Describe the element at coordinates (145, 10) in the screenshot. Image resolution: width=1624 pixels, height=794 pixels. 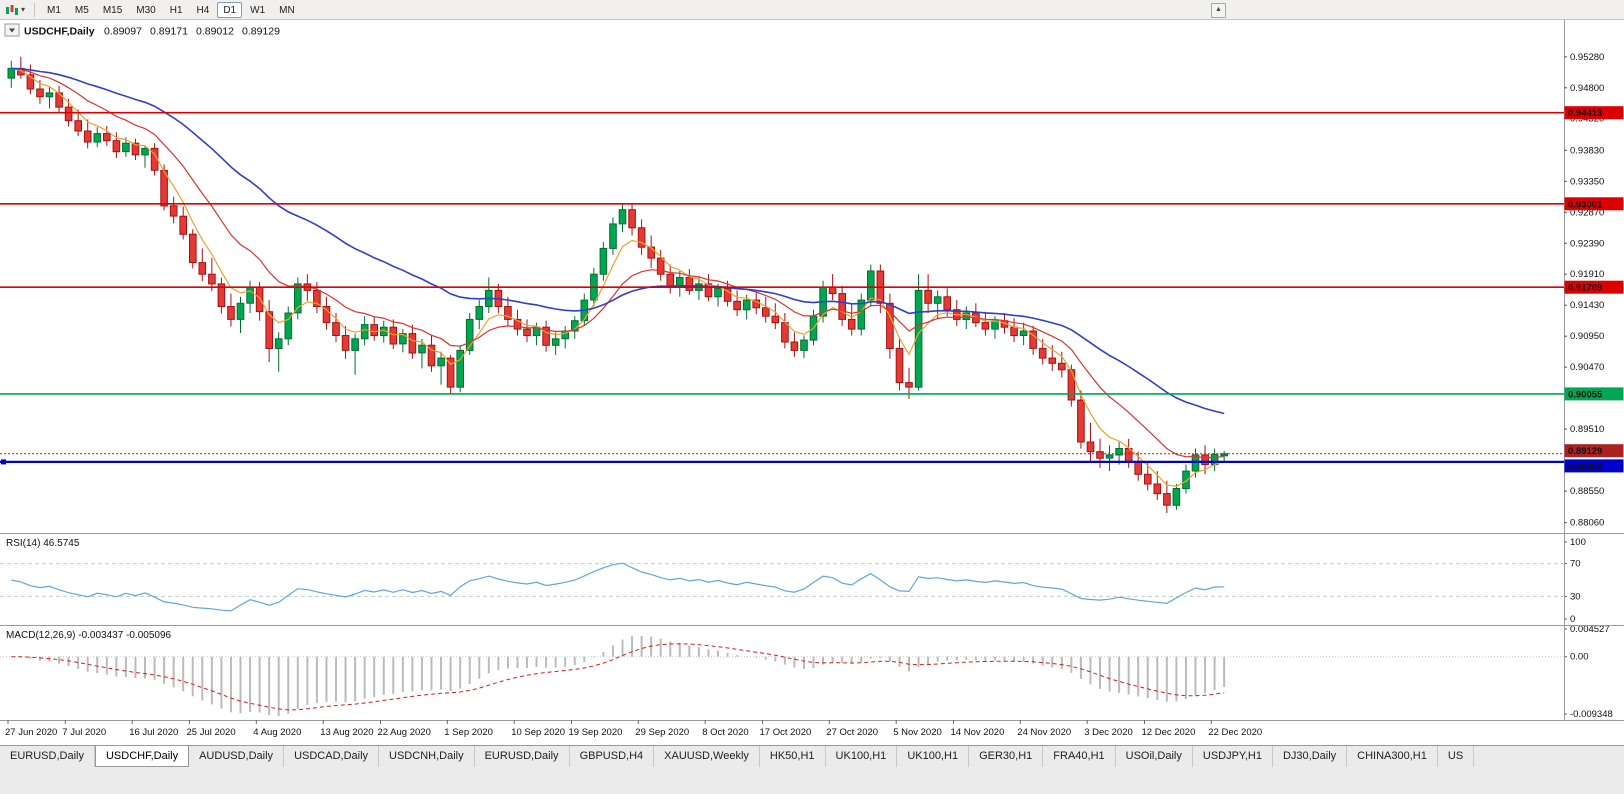
I see `timeframe-button-m30: M30` at that location.